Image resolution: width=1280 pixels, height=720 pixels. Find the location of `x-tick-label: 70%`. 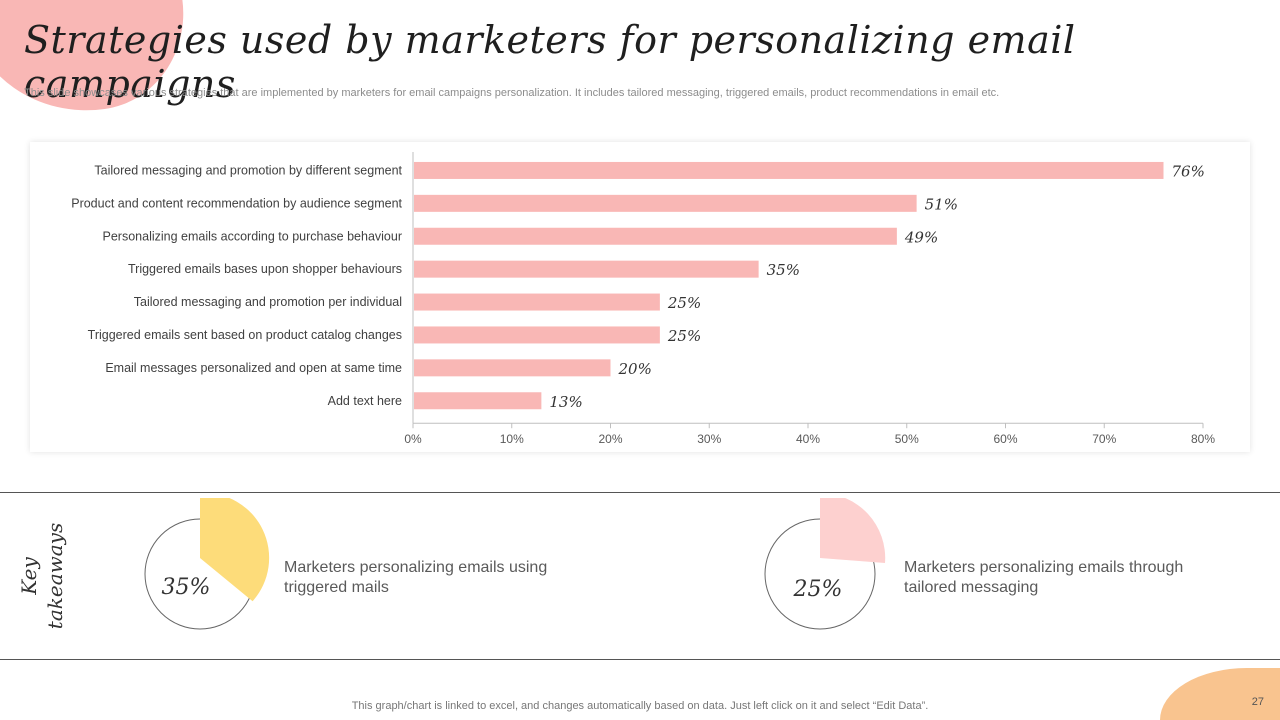

x-tick-label: 70% is located at coordinates (1104, 439).